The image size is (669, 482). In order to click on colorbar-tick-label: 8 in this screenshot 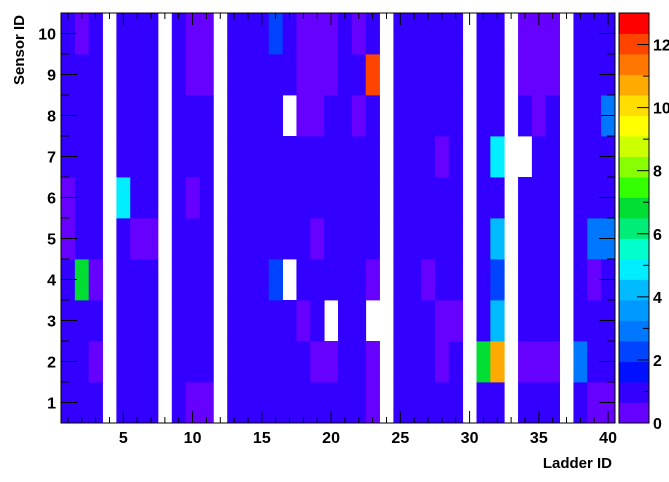, I will do `click(657, 172)`.